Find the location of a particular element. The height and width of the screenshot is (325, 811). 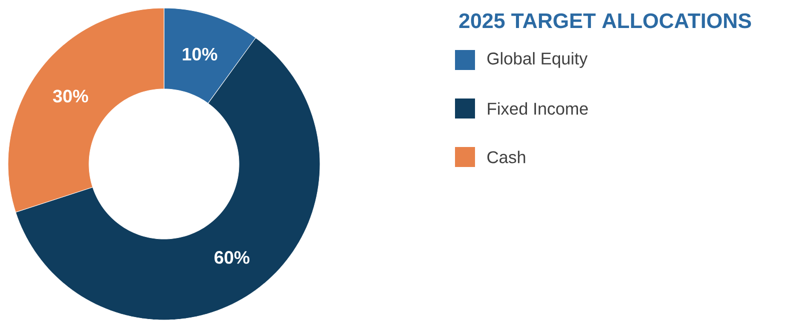

chart-title: 2025 TARGET ALLOCATIONS is located at coordinates (605, 20).